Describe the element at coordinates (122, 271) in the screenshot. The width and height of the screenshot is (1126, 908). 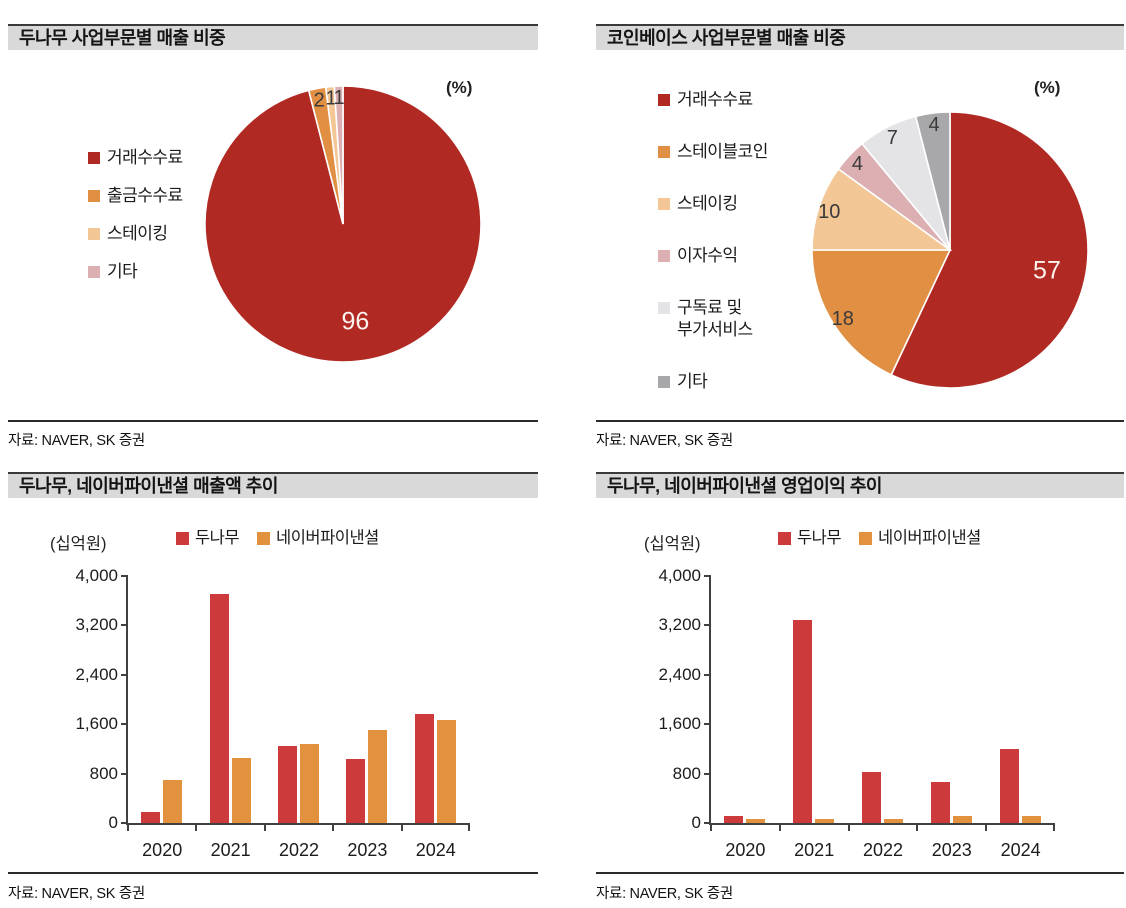
I see `legend-label: 기타` at that location.